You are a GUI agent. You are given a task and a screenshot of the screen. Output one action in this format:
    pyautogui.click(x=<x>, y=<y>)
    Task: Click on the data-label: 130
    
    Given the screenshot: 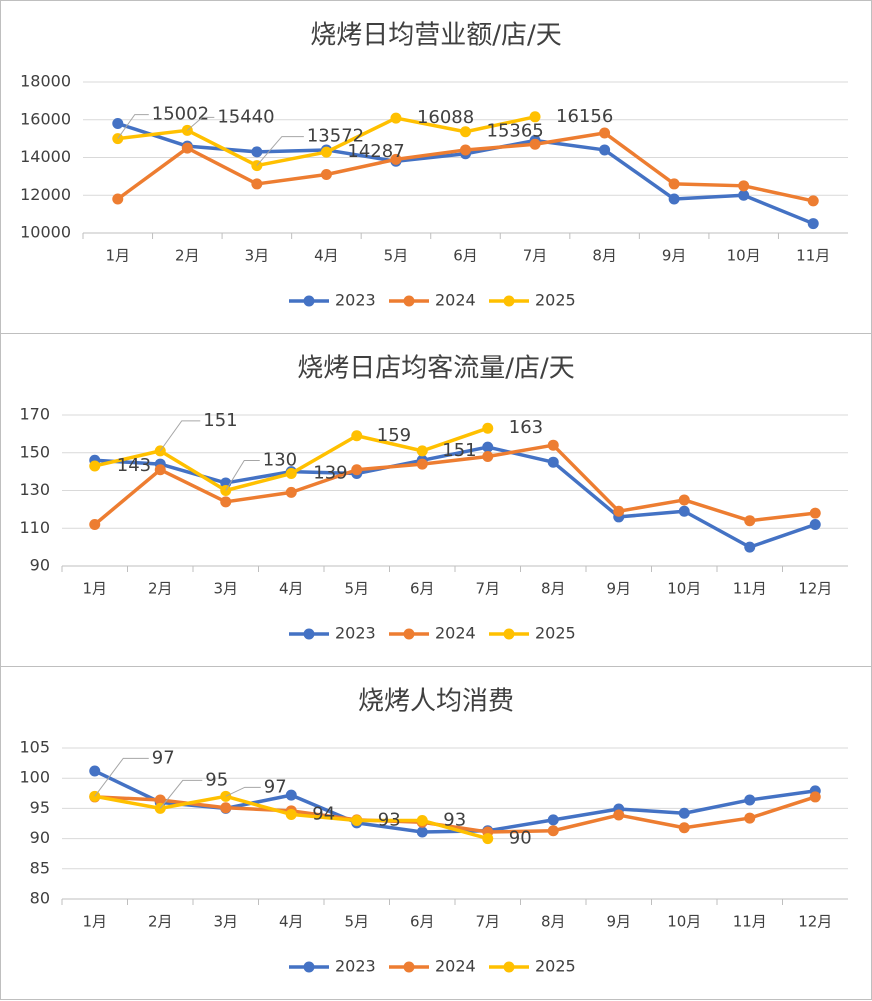 What is the action you would take?
    pyautogui.click(x=280, y=460)
    